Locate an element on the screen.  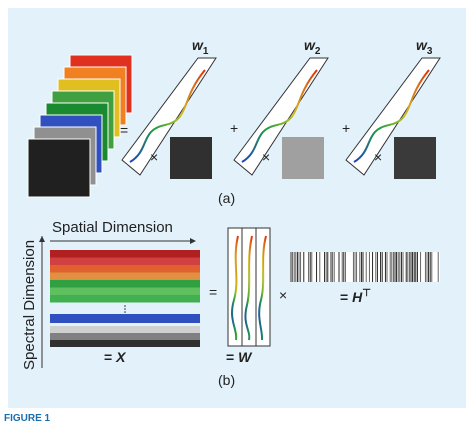
weight-index: 1 is located at coordinates (206, 51).